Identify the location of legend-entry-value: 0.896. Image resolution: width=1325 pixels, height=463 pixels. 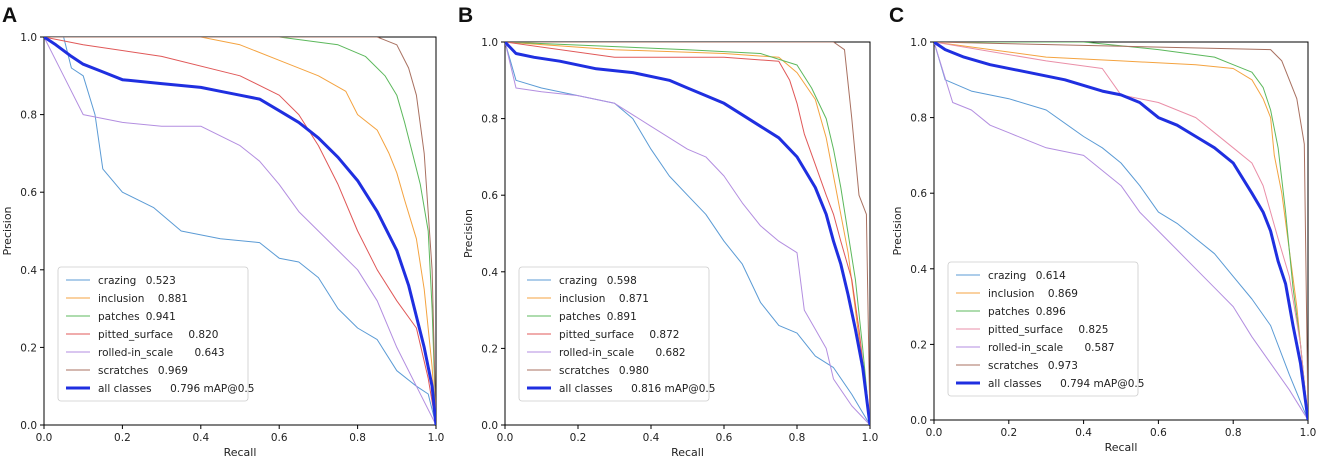
(1051, 312).